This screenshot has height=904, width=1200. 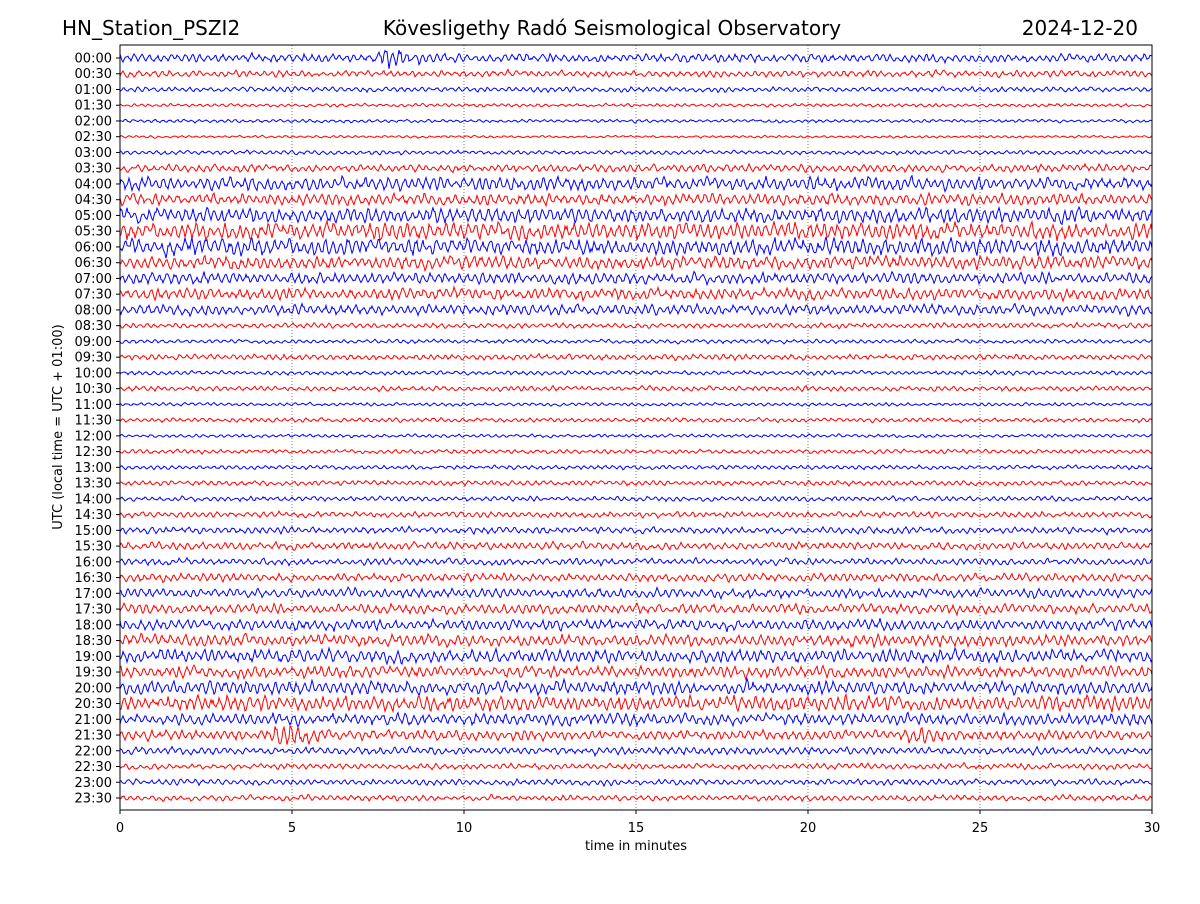 What do you see at coordinates (93, 783) in the screenshot?
I see `y-tick-label: 23:00` at bounding box center [93, 783].